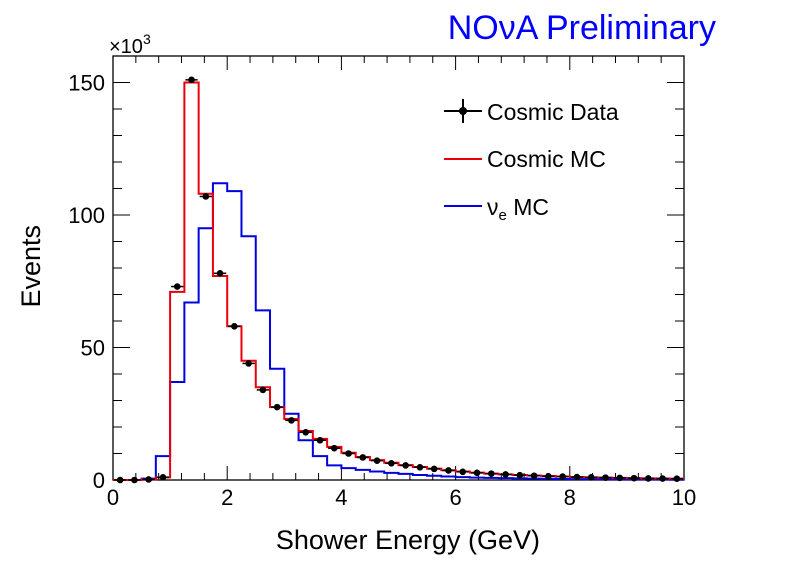 This screenshot has height=572, width=796. I want to click on x-tick-label: 10, so click(684, 497).